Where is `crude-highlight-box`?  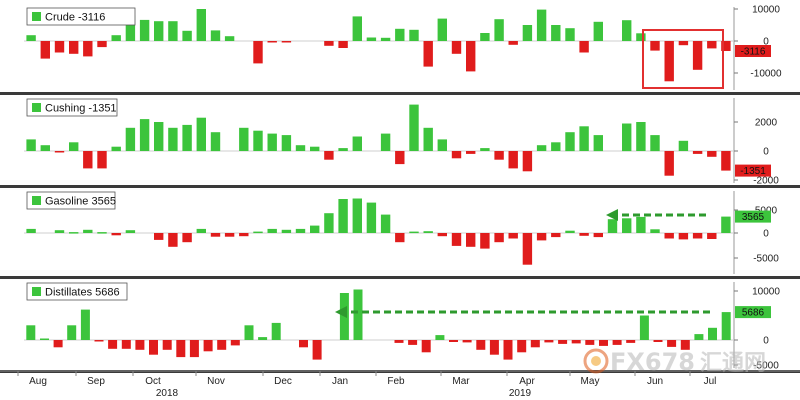 crude-highlight-box is located at coordinates (683, 59).